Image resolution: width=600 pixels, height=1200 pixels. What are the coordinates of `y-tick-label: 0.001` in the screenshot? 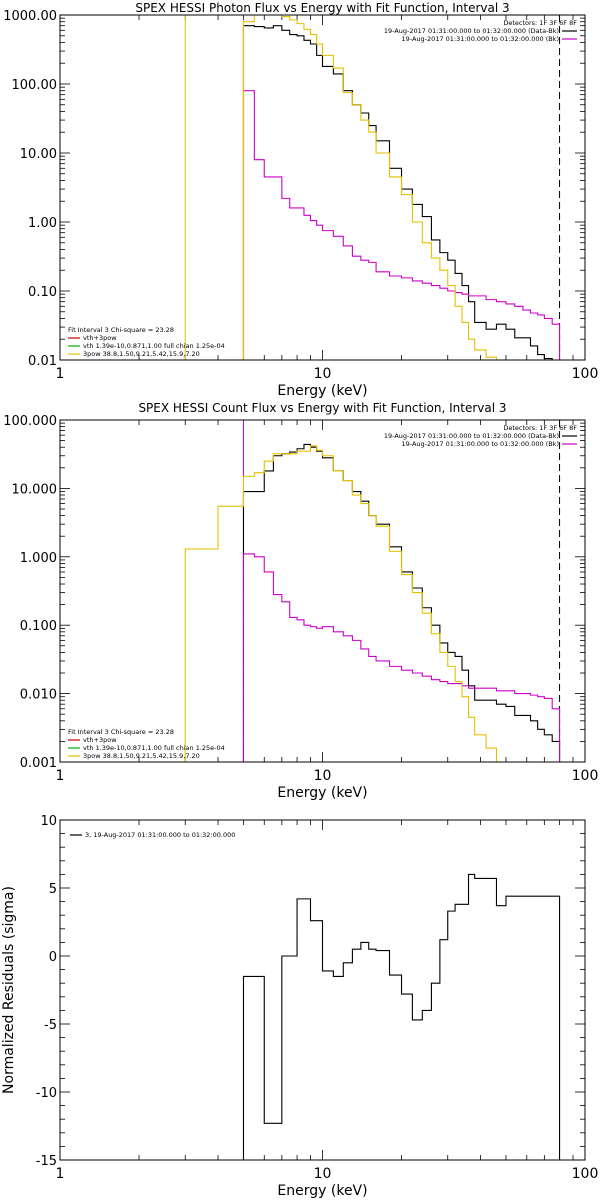 It's located at (38, 763).